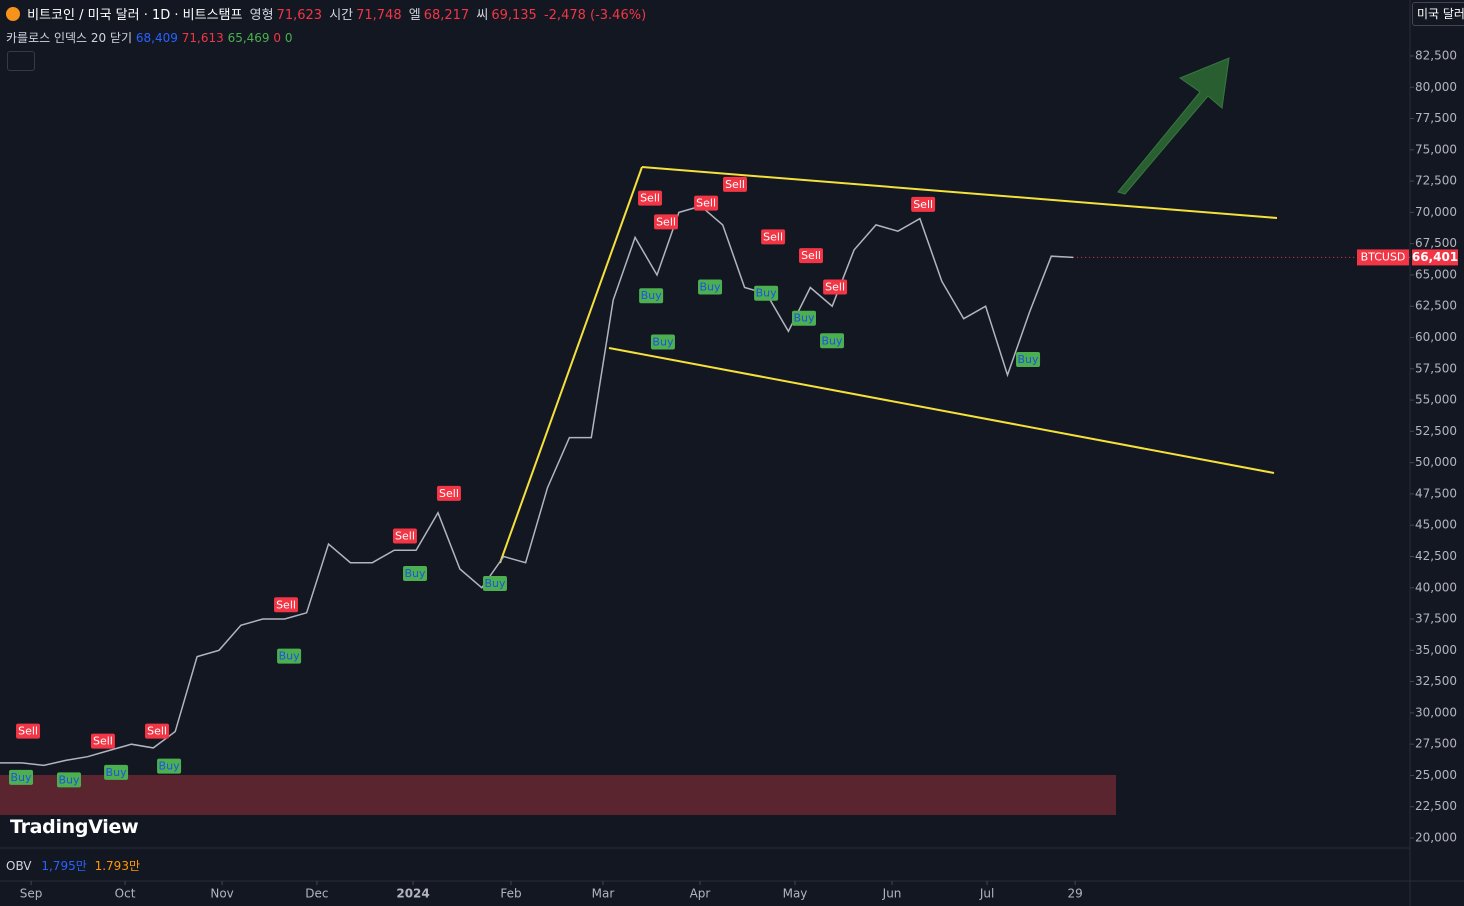 This screenshot has height=906, width=1464. Describe the element at coordinates (1436, 368) in the screenshot. I see `y-tick-label: 57,500` at that location.